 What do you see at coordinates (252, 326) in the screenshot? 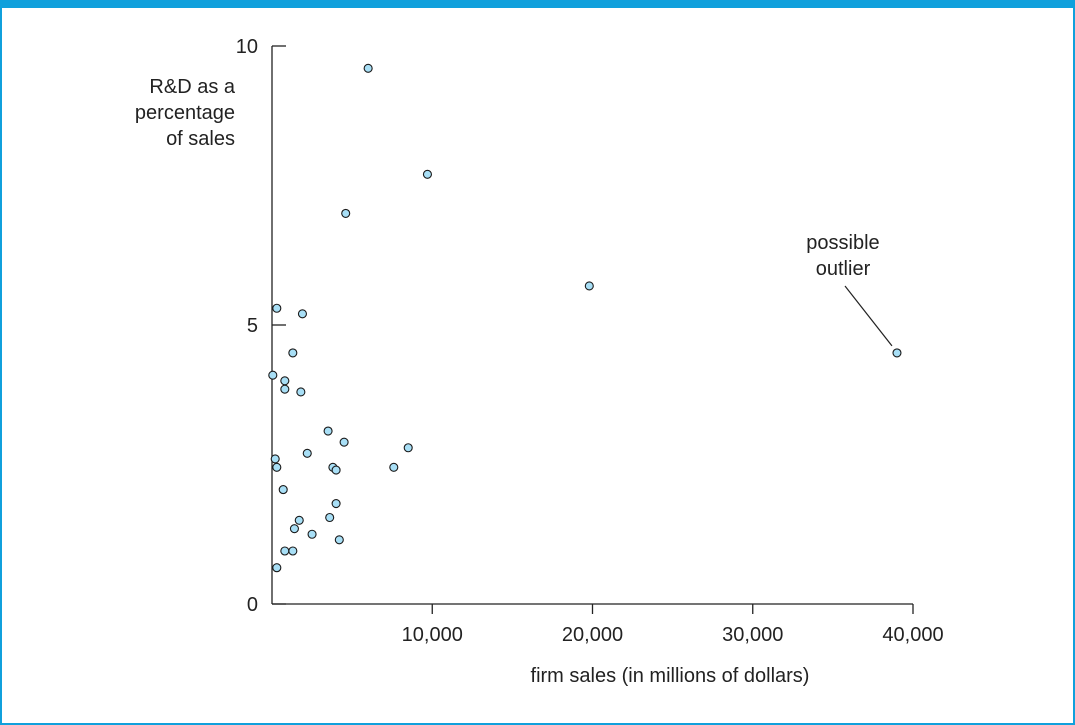
I see `y-tick-label: 5` at bounding box center [252, 326].